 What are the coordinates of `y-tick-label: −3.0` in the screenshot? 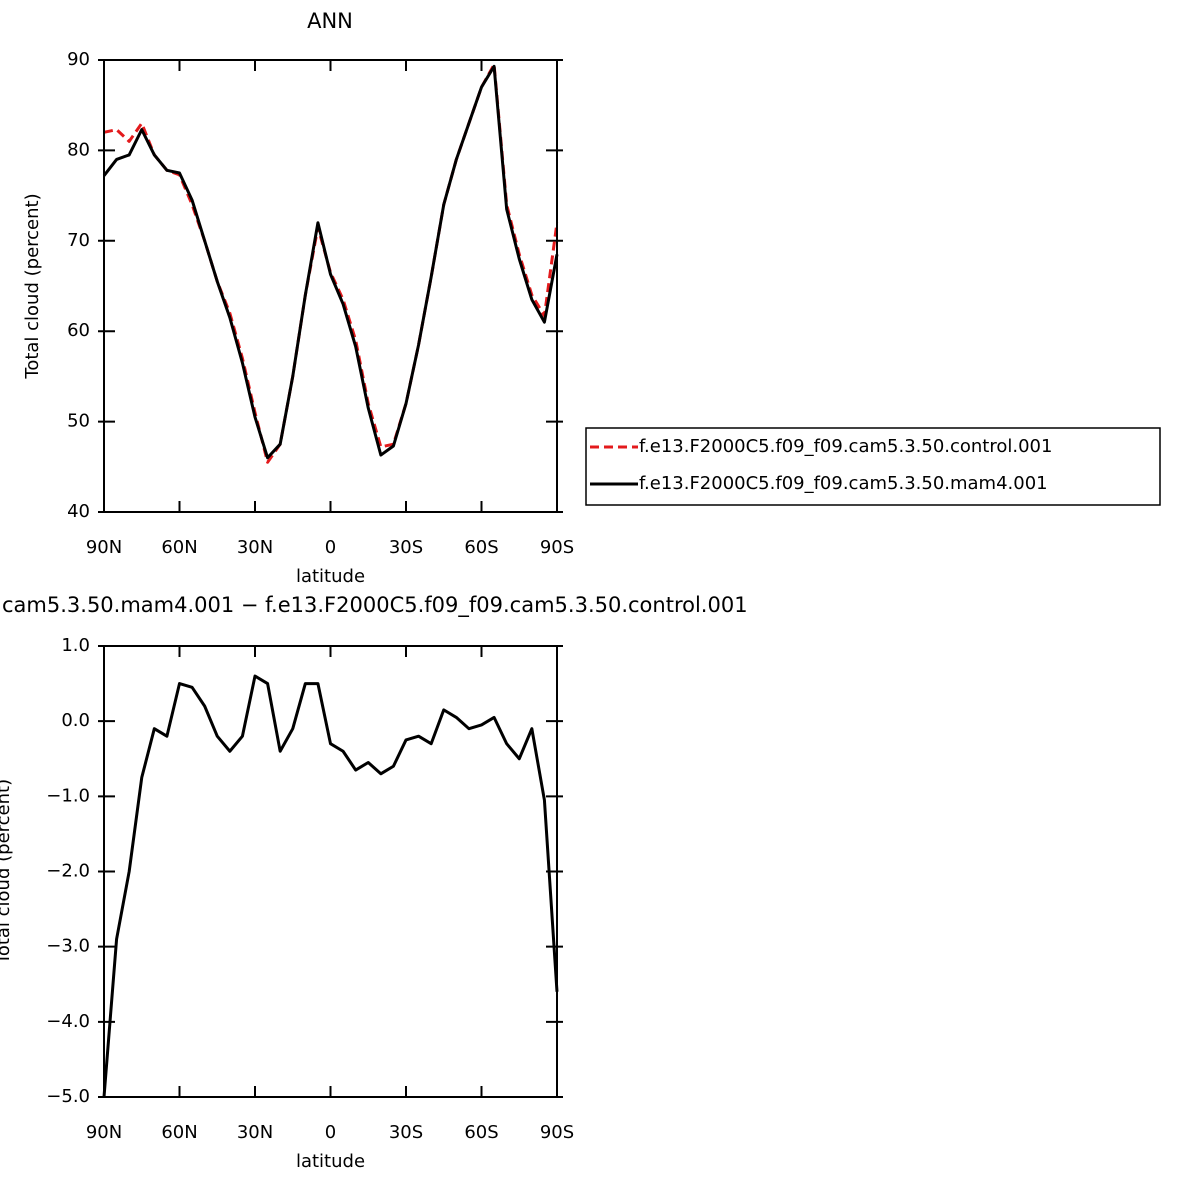 It's located at (68, 946).